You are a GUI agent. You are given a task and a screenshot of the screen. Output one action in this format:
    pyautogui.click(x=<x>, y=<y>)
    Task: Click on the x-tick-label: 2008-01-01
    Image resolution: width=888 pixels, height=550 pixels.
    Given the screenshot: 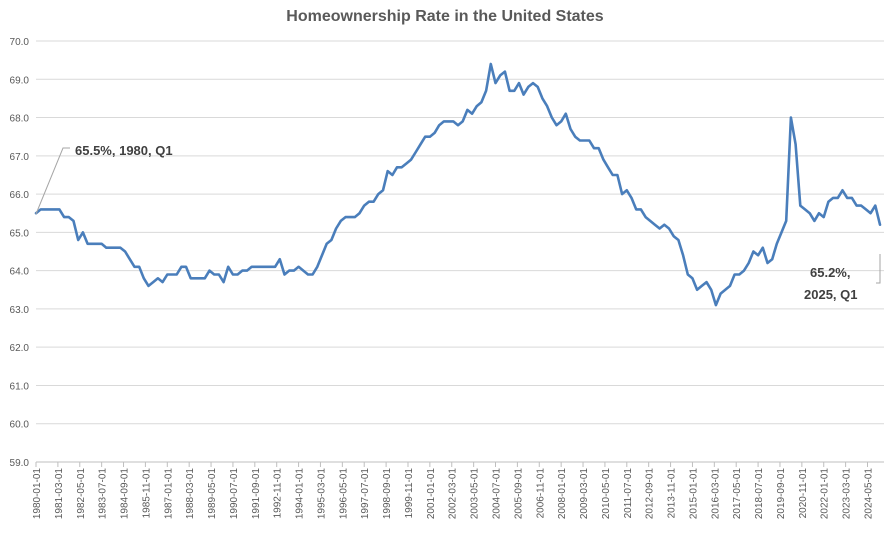 What is the action you would take?
    pyautogui.click(x=562, y=494)
    